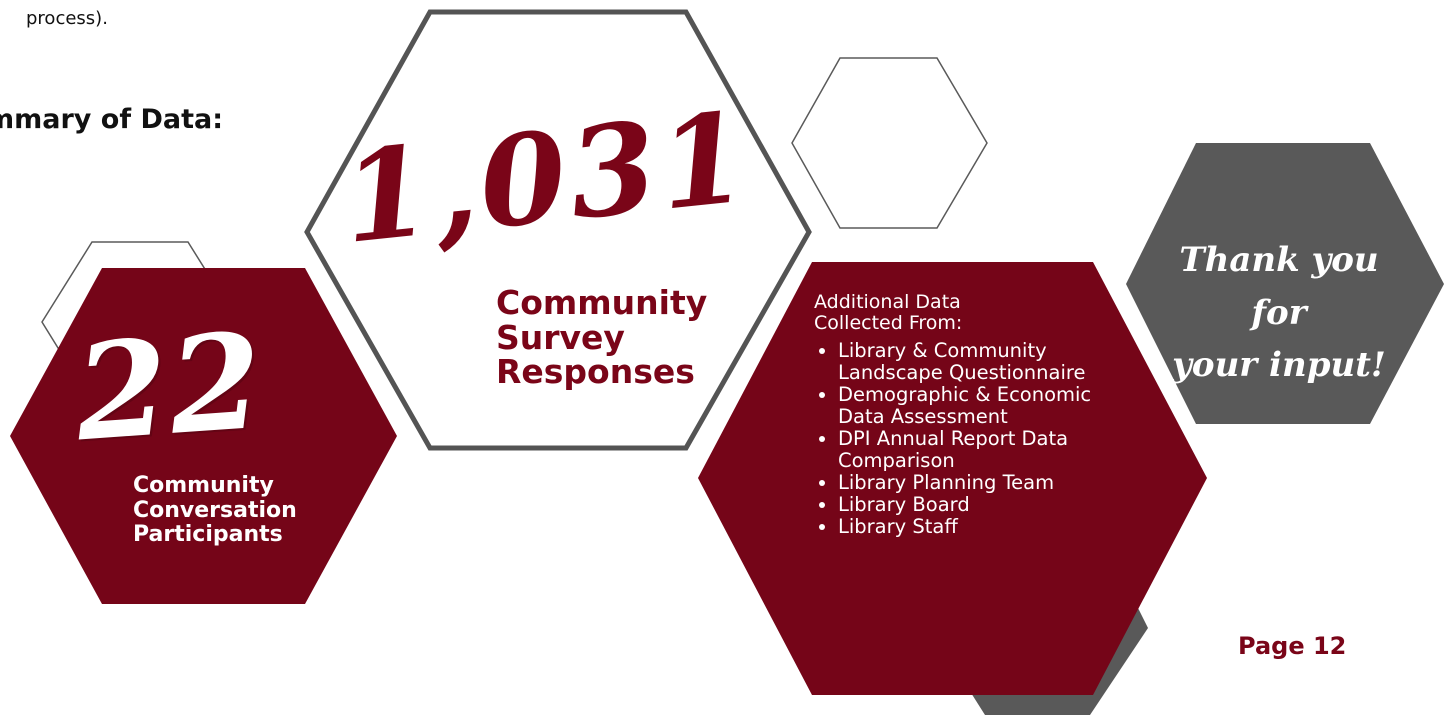 The width and height of the screenshot is (1444, 715). I want to click on section-title: mmary of Data:, so click(112, 119).